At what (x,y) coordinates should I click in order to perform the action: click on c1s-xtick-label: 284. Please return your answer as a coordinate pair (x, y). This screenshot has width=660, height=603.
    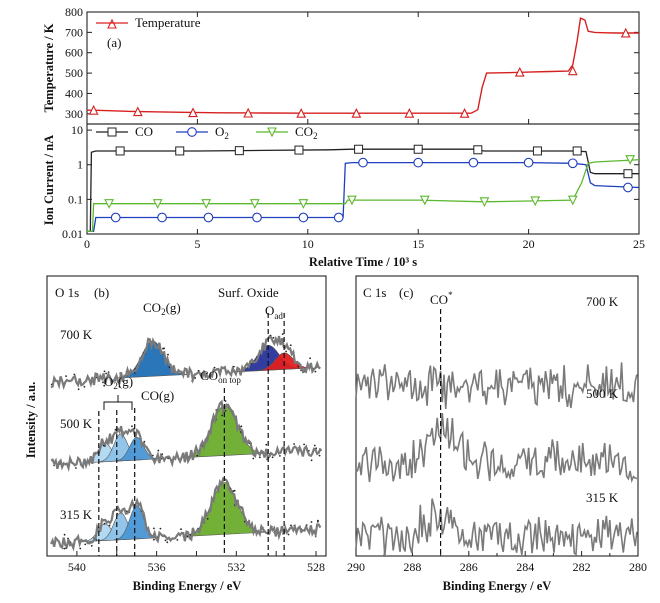
    Looking at the image, I should click on (525, 567).